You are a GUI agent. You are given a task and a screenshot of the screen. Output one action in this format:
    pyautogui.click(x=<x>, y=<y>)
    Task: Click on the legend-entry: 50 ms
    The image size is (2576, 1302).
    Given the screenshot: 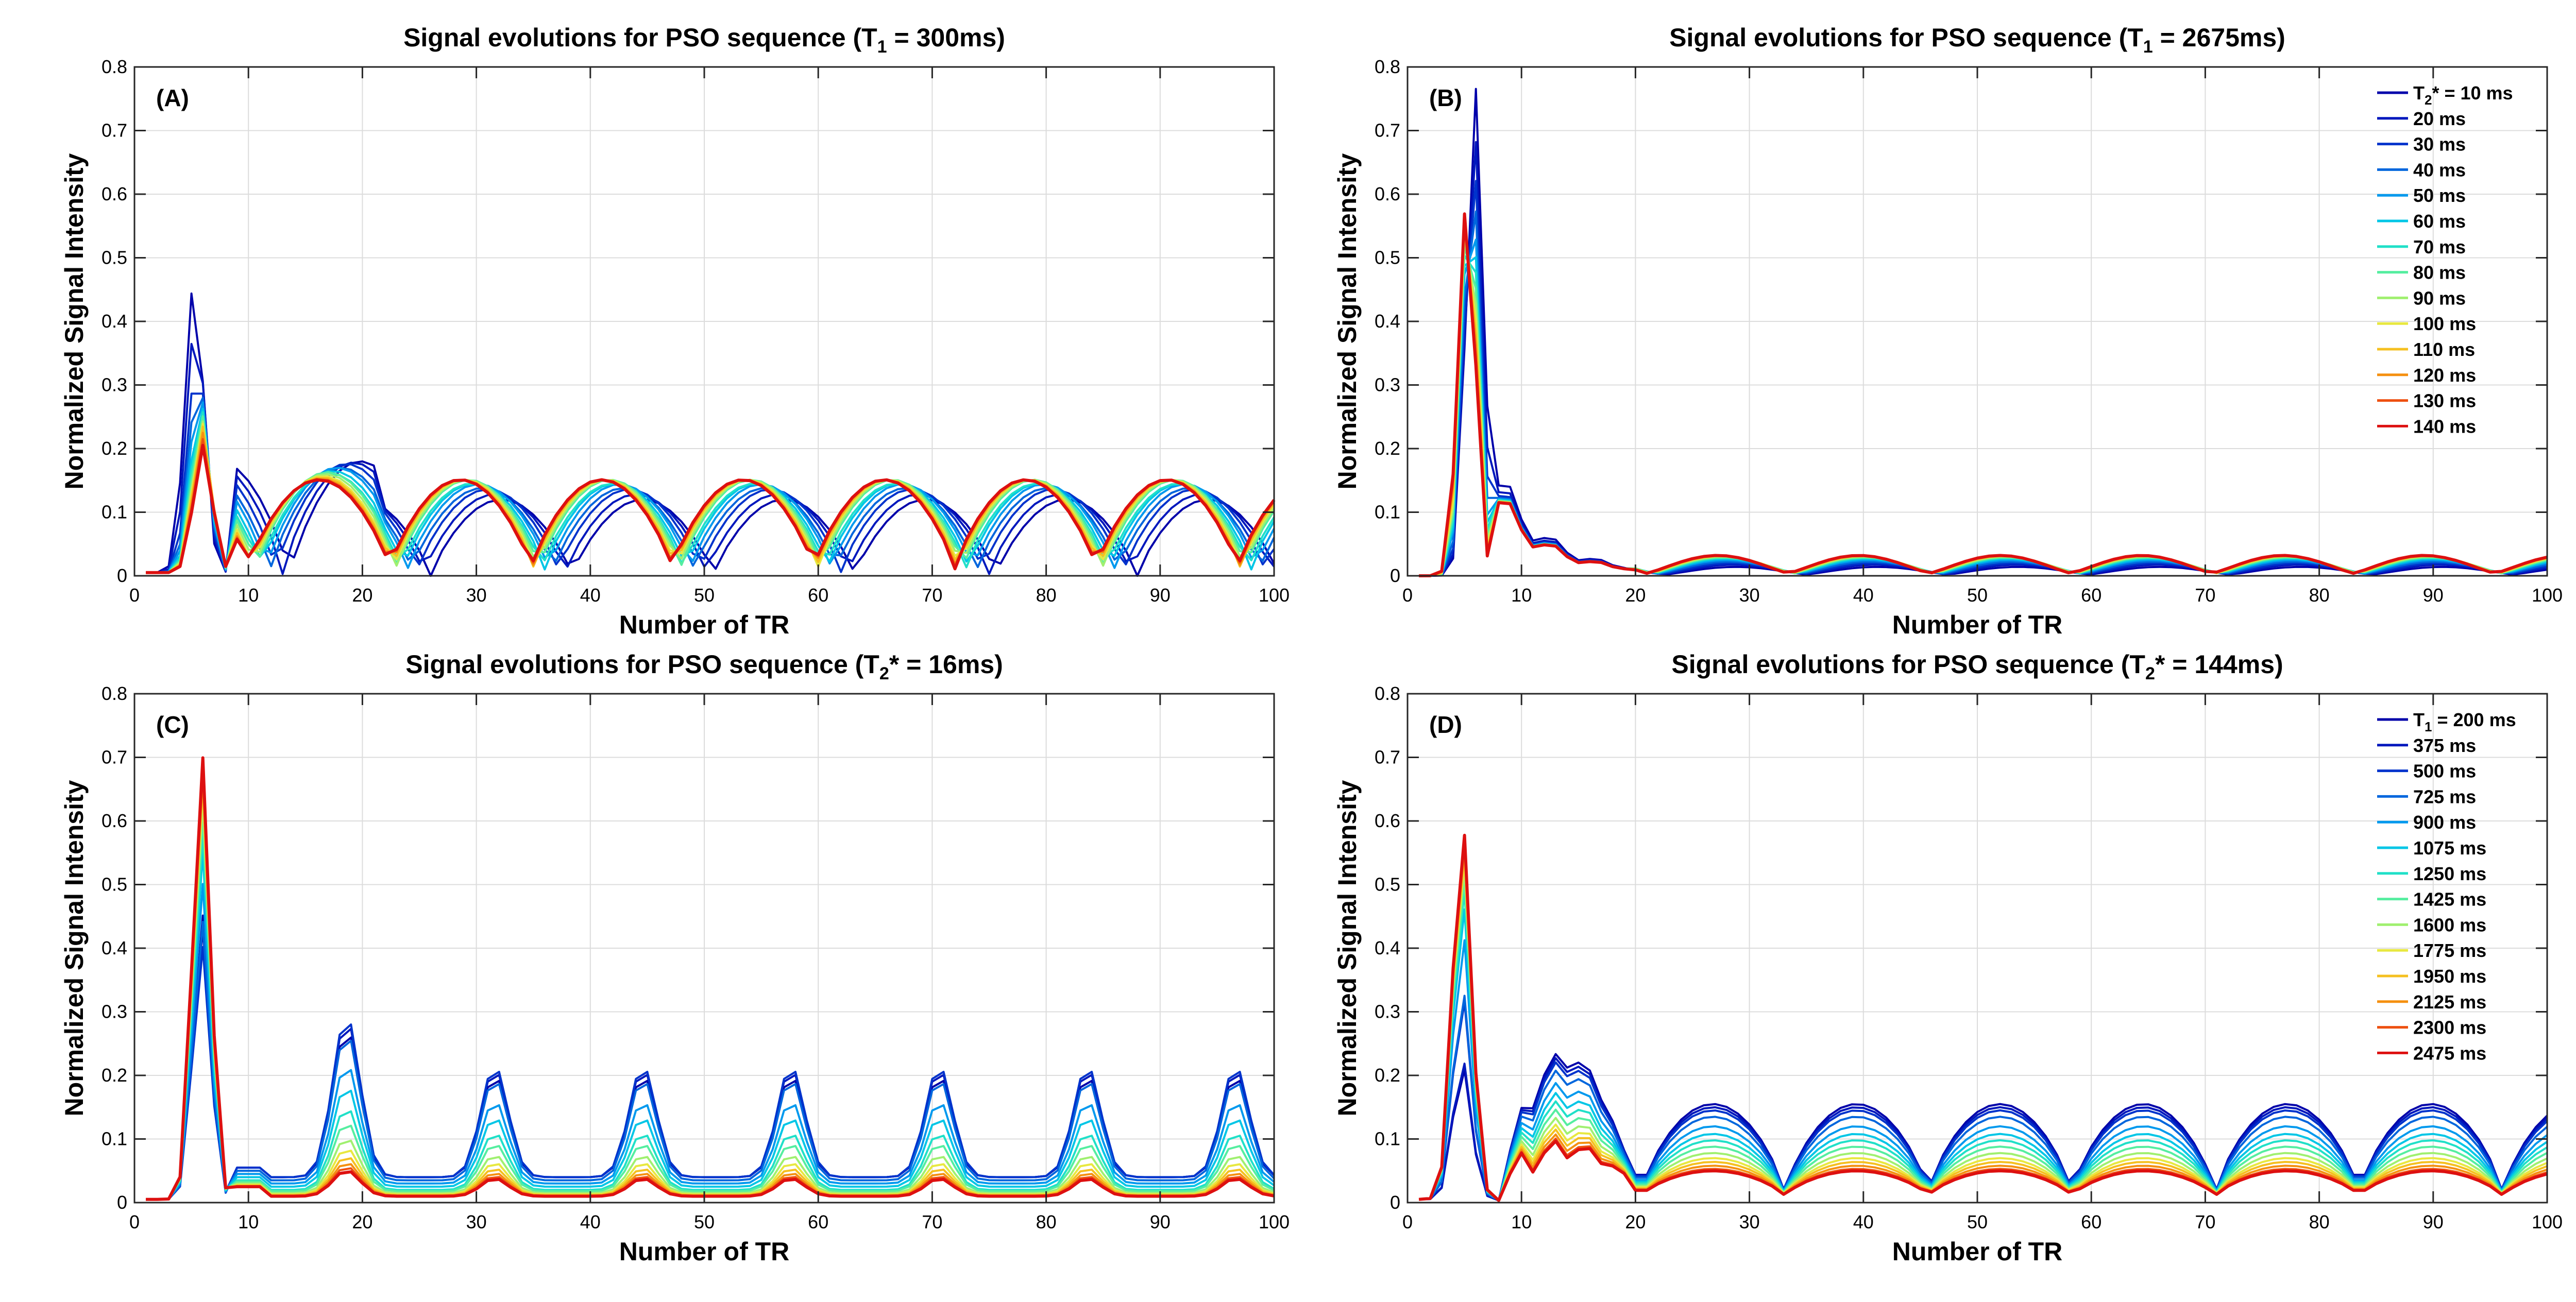 What is the action you would take?
    pyautogui.click(x=2439, y=195)
    